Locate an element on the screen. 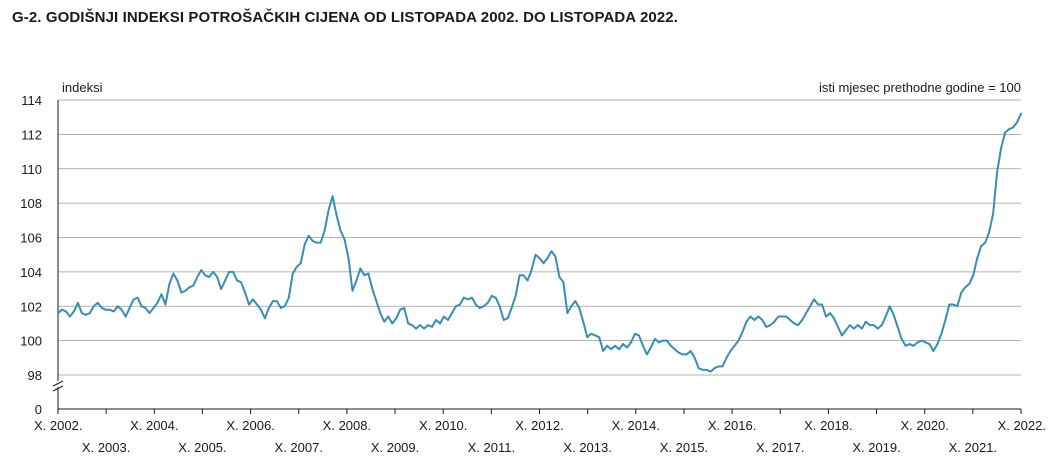  x-tick-label: X. 2006. is located at coordinates (250, 425).